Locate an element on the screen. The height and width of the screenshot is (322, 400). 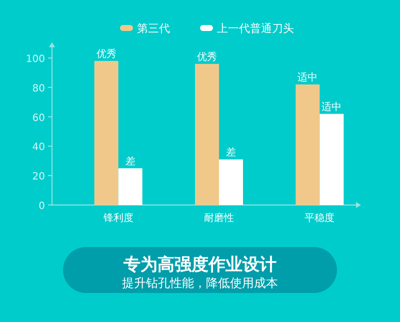
x-tick-label: 耐磨性 is located at coordinates (219, 218).